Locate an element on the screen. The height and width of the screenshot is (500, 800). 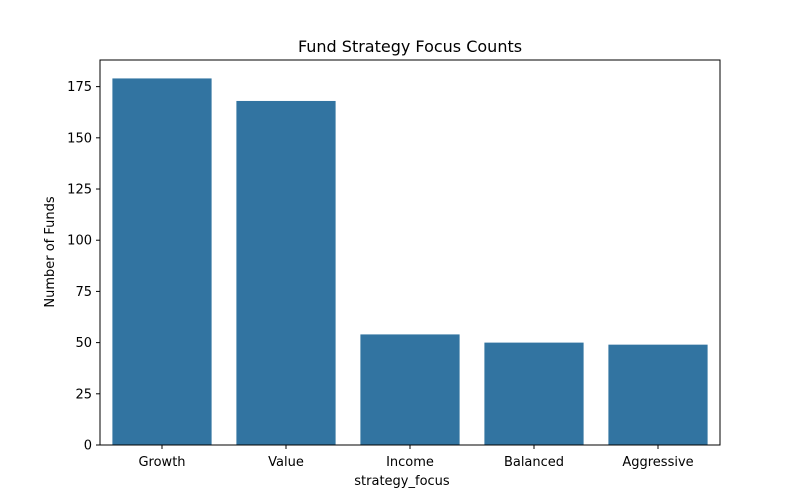
y-axis: 0 25 50 75 100 125 150 175 is located at coordinates (83, 267).